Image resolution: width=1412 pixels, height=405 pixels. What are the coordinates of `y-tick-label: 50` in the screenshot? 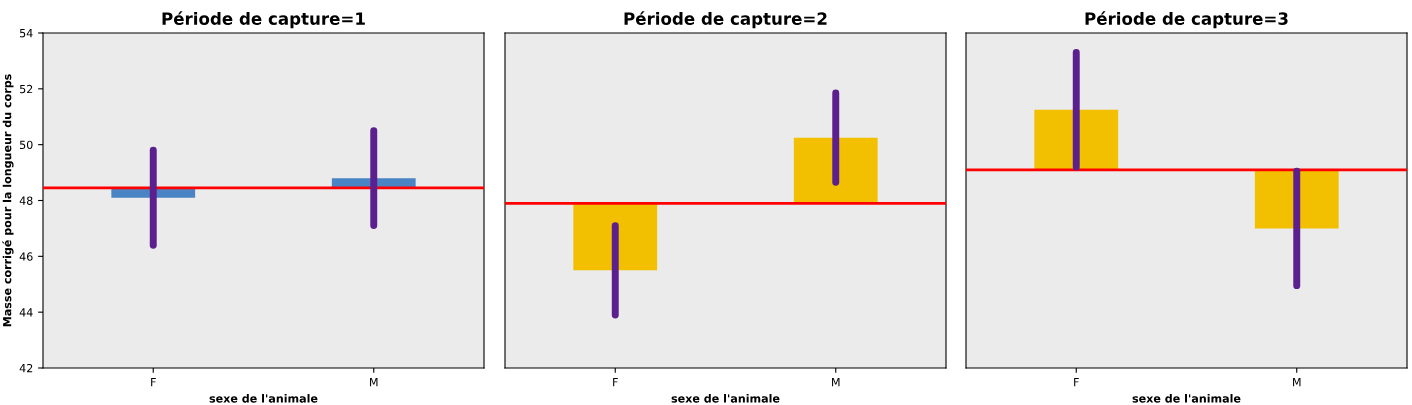 It's located at (26, 145).